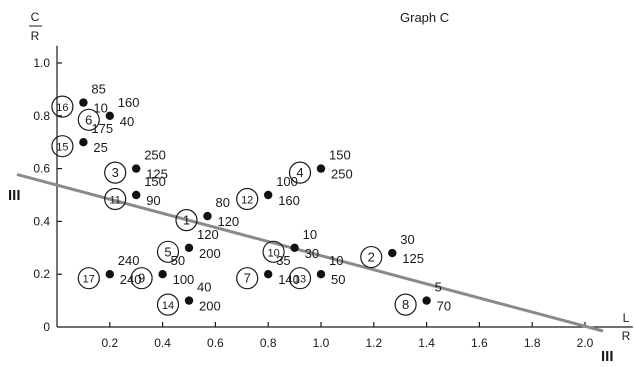 Image resolution: width=636 pixels, height=367 pixels. I want to click on y-axis-label-denominator: R, so click(35, 36).